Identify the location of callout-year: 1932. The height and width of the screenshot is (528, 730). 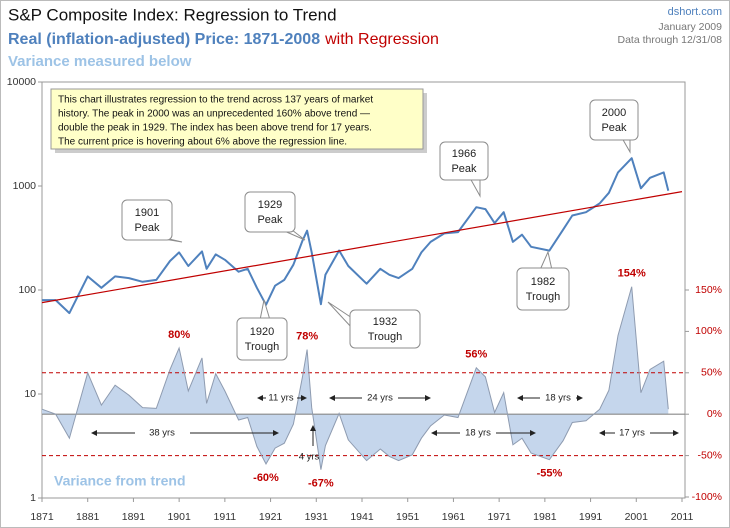
(385, 322).